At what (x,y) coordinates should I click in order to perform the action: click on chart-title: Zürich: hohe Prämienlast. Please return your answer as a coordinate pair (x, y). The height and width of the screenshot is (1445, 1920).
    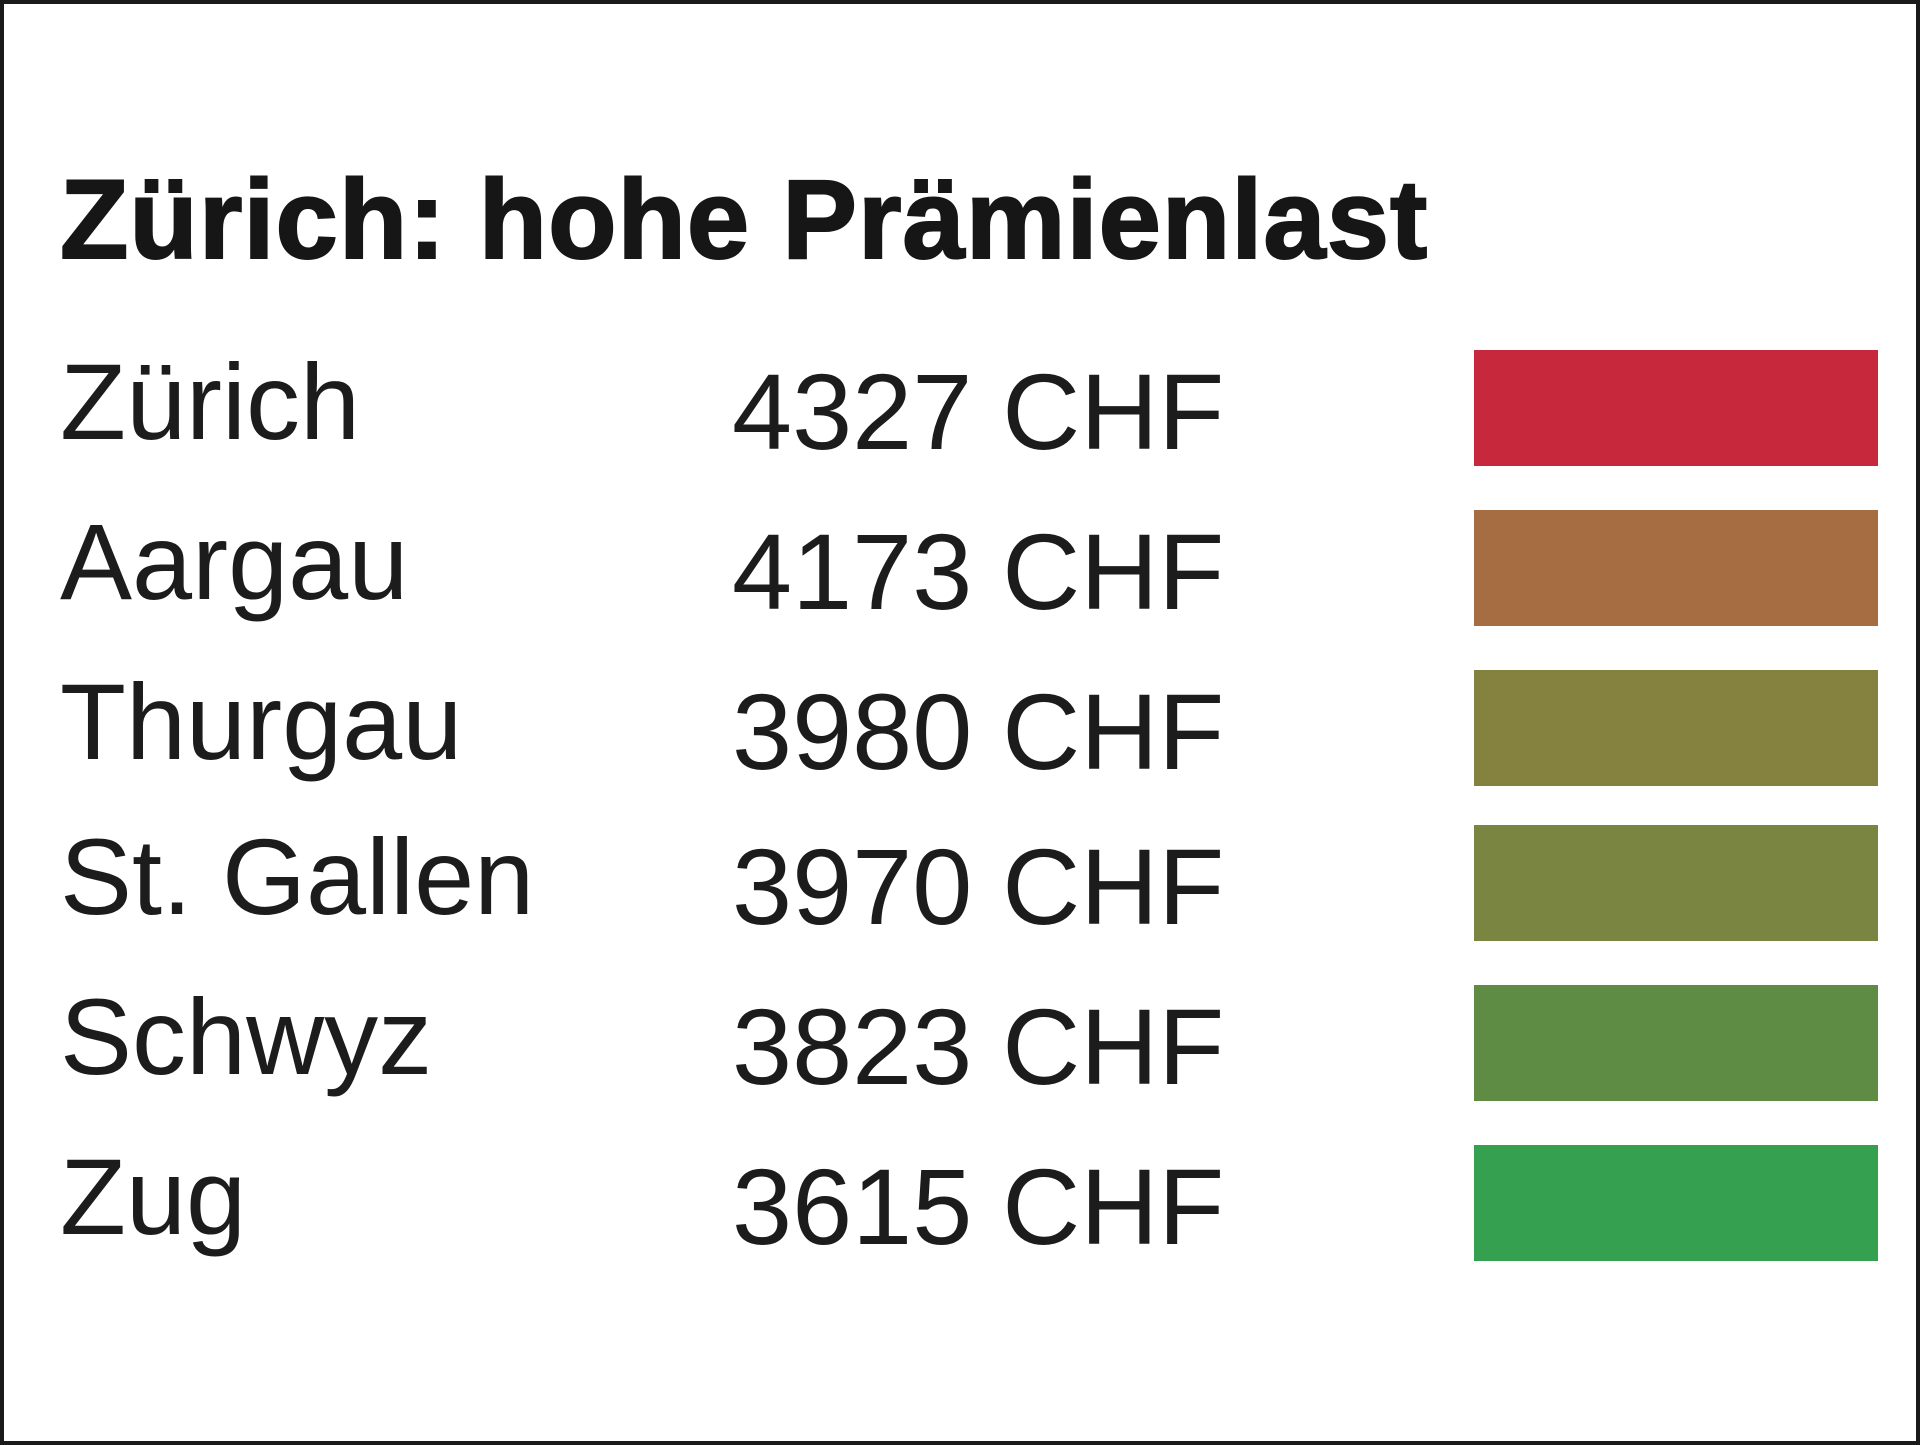
    Looking at the image, I should click on (744, 219).